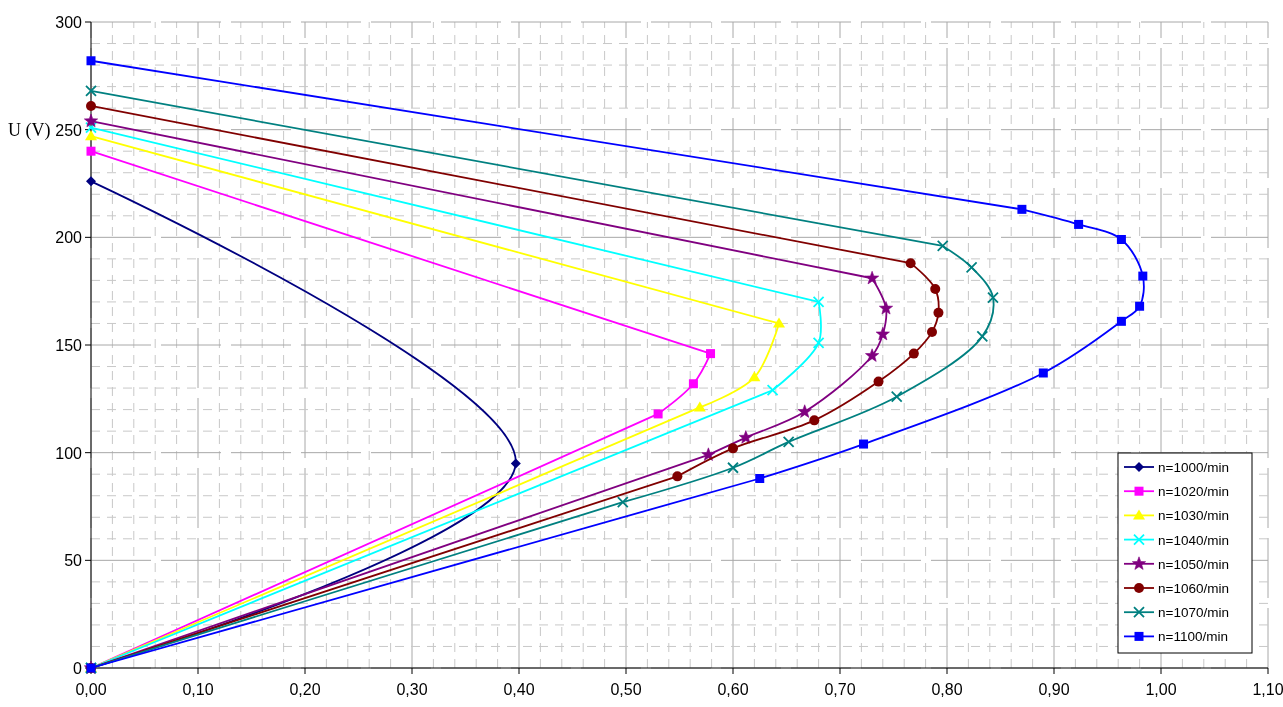 Image resolution: width=1283 pixels, height=707 pixels. What do you see at coordinates (412, 689) in the screenshot?
I see `x-tick-label: 0,30` at bounding box center [412, 689].